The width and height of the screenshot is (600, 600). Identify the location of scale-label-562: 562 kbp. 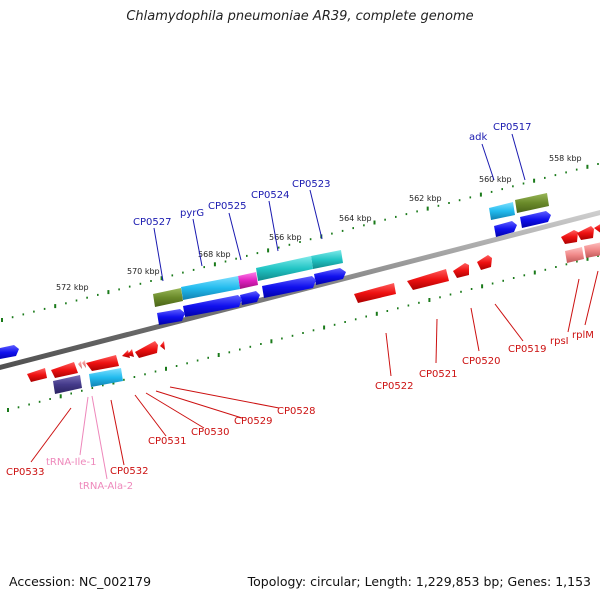
(425, 198).